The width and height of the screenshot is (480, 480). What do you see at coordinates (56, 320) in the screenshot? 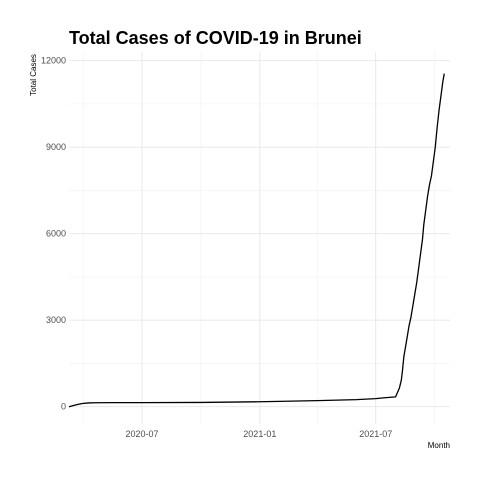
I see `y-tick-label: 3000` at bounding box center [56, 320].